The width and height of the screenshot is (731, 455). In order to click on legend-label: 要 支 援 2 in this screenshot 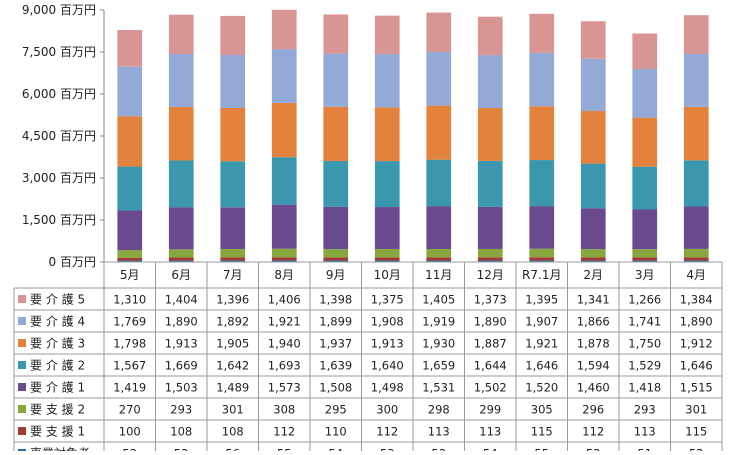, I will do `click(57, 410)`.